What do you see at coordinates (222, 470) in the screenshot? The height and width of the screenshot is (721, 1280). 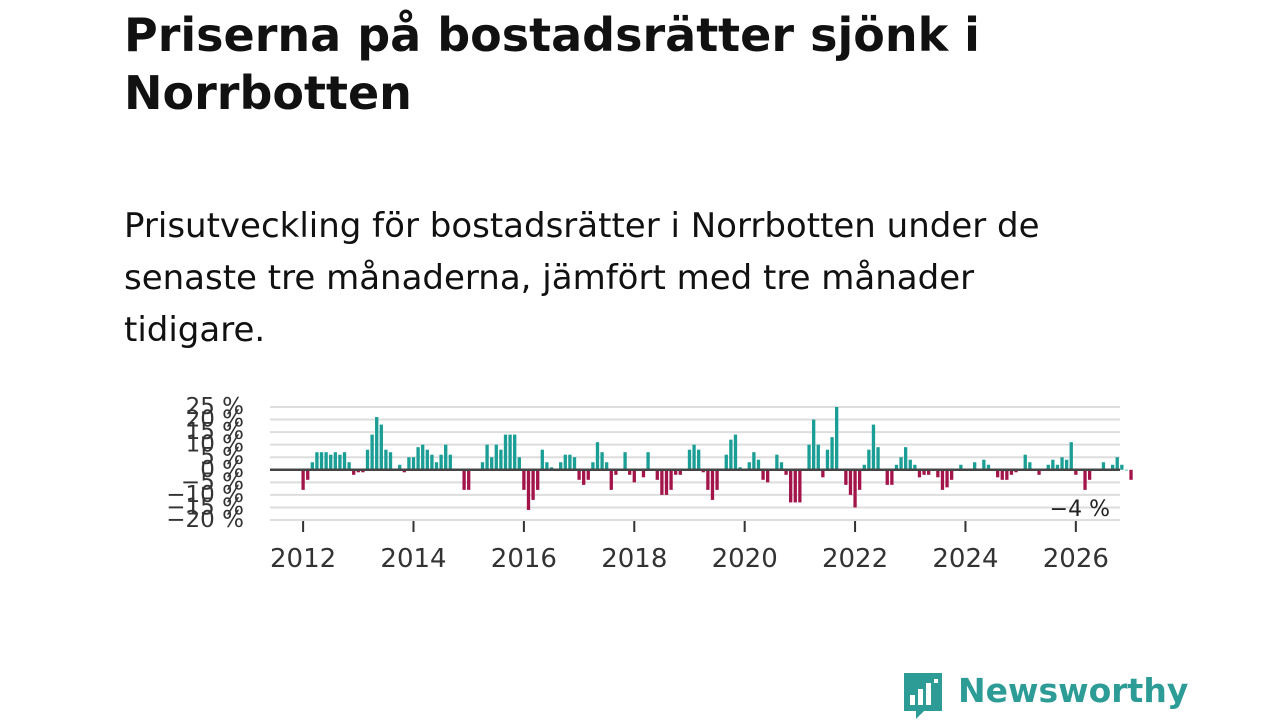 I see `y-tick-label: 0 %` at bounding box center [222, 470].